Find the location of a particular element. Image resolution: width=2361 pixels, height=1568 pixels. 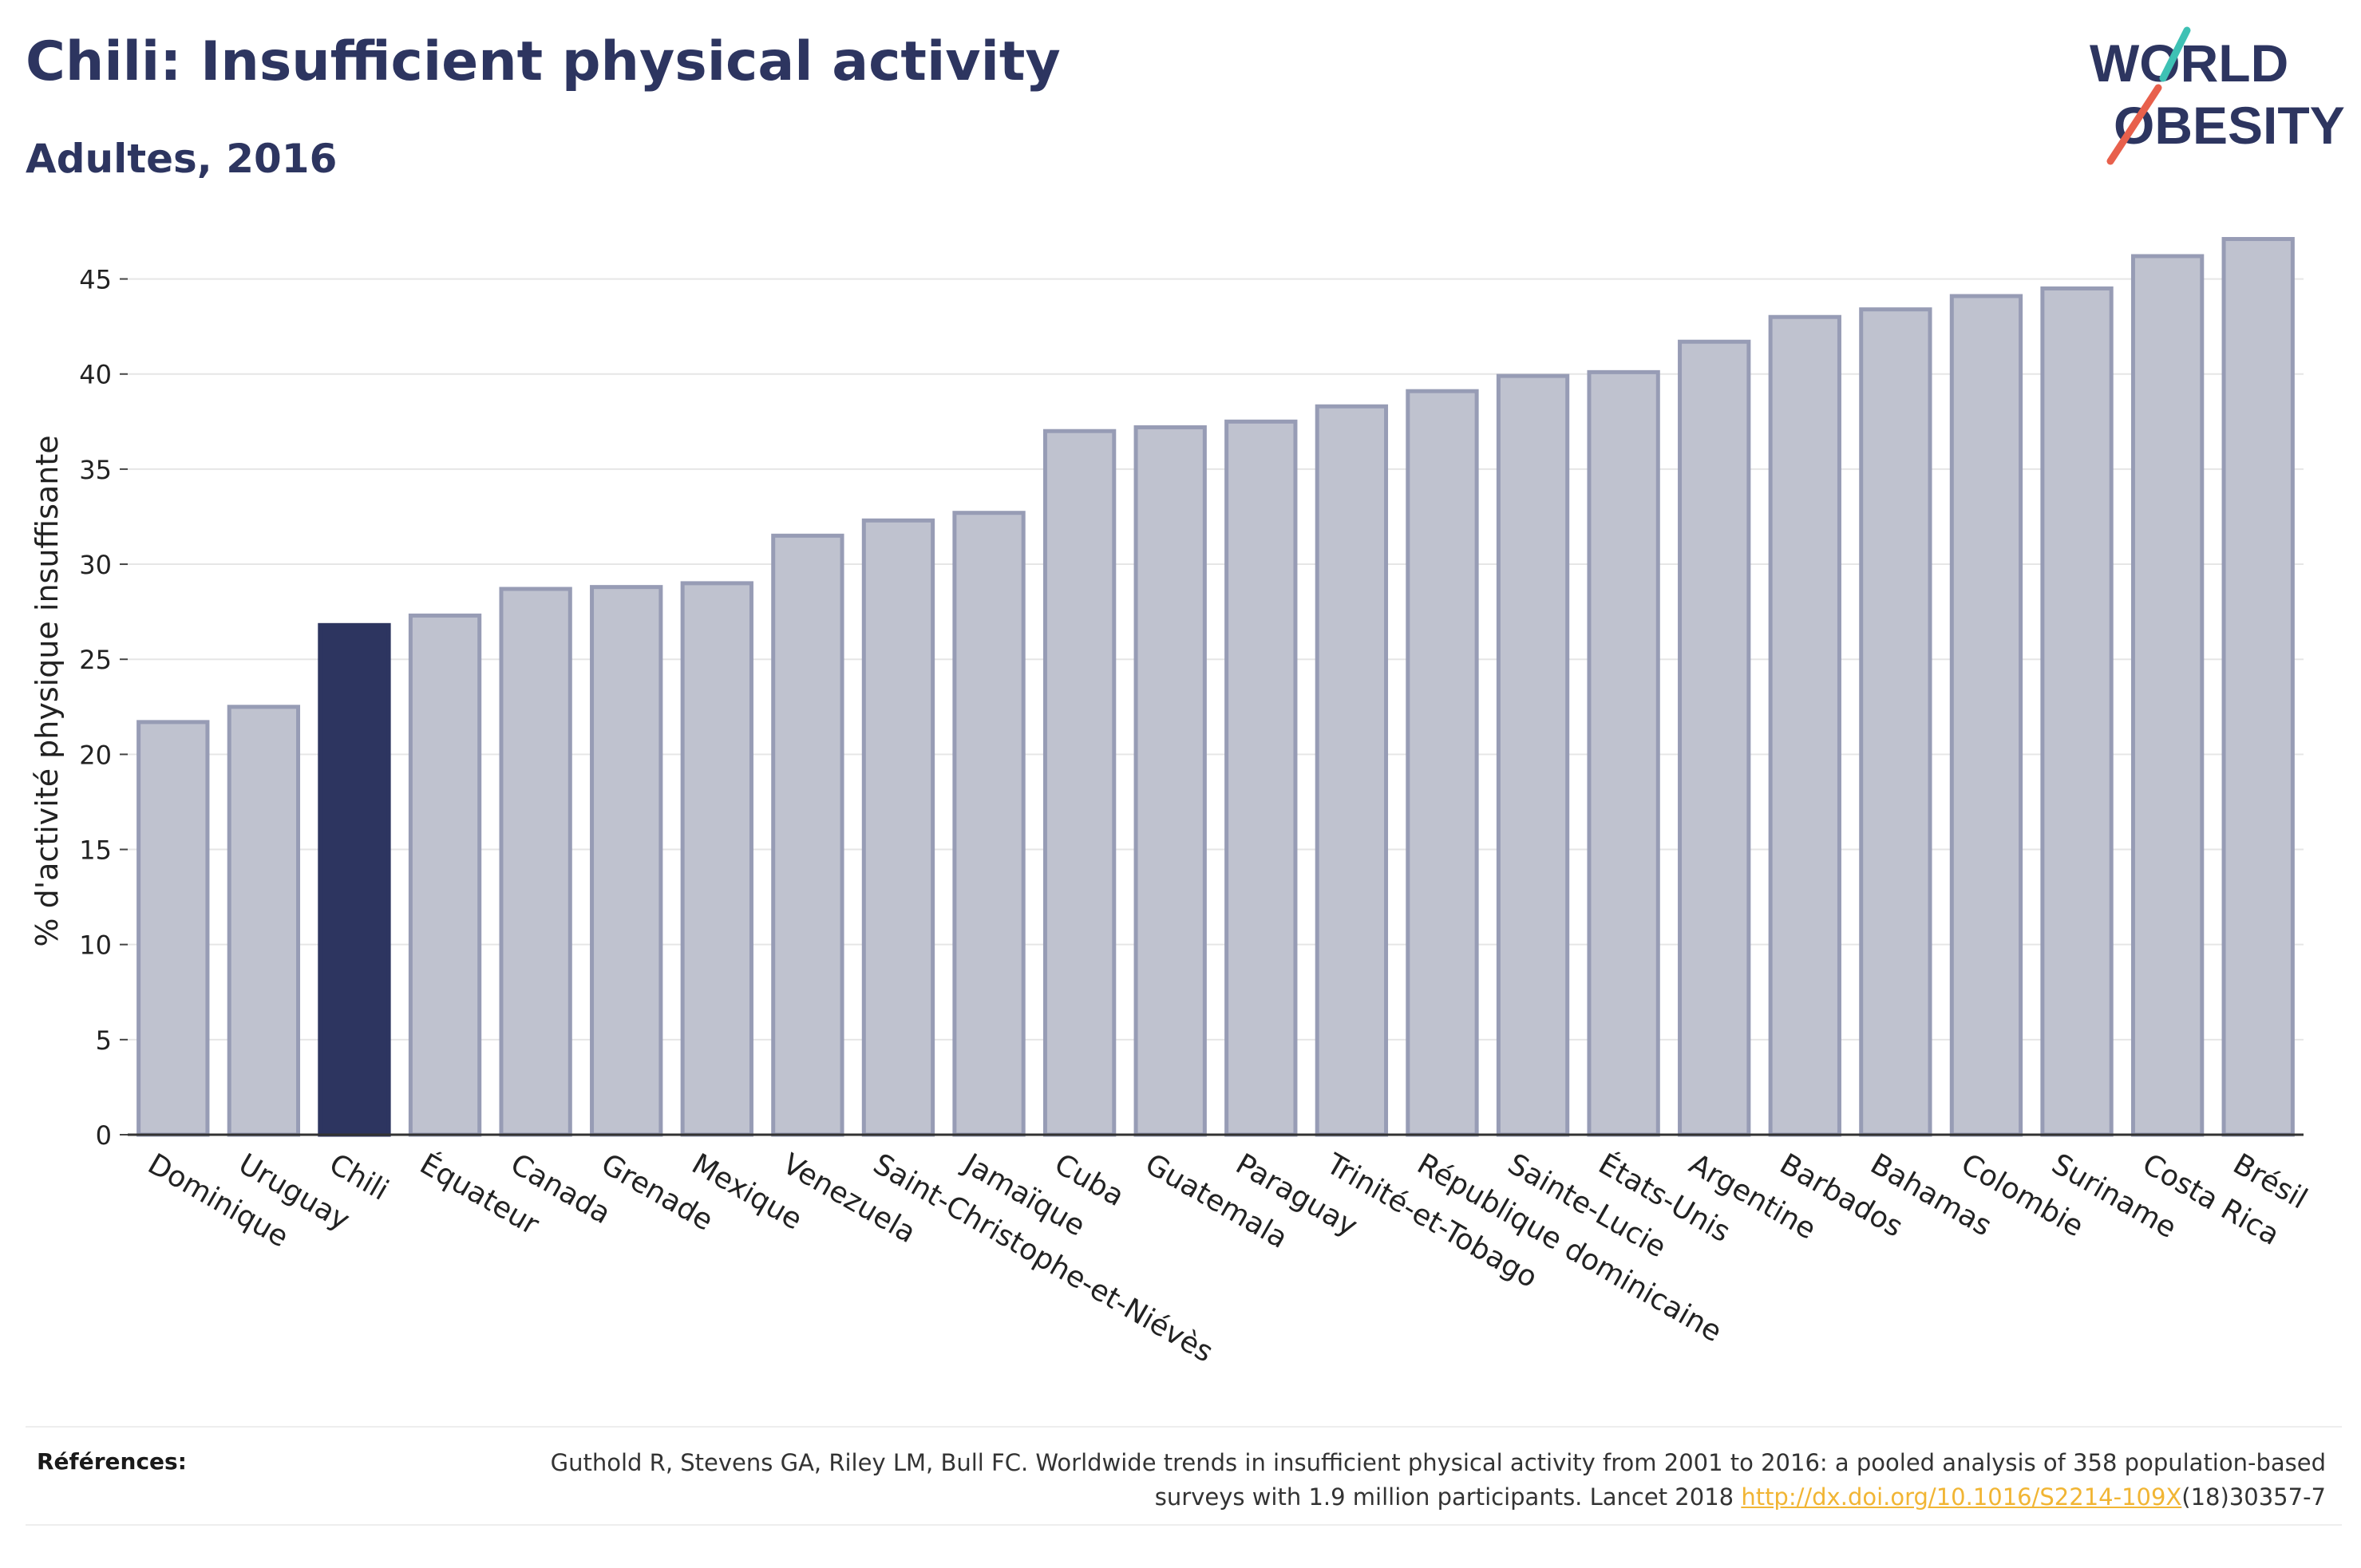

logo-text-obesity: OBESITY is located at coordinates (2229, 125).